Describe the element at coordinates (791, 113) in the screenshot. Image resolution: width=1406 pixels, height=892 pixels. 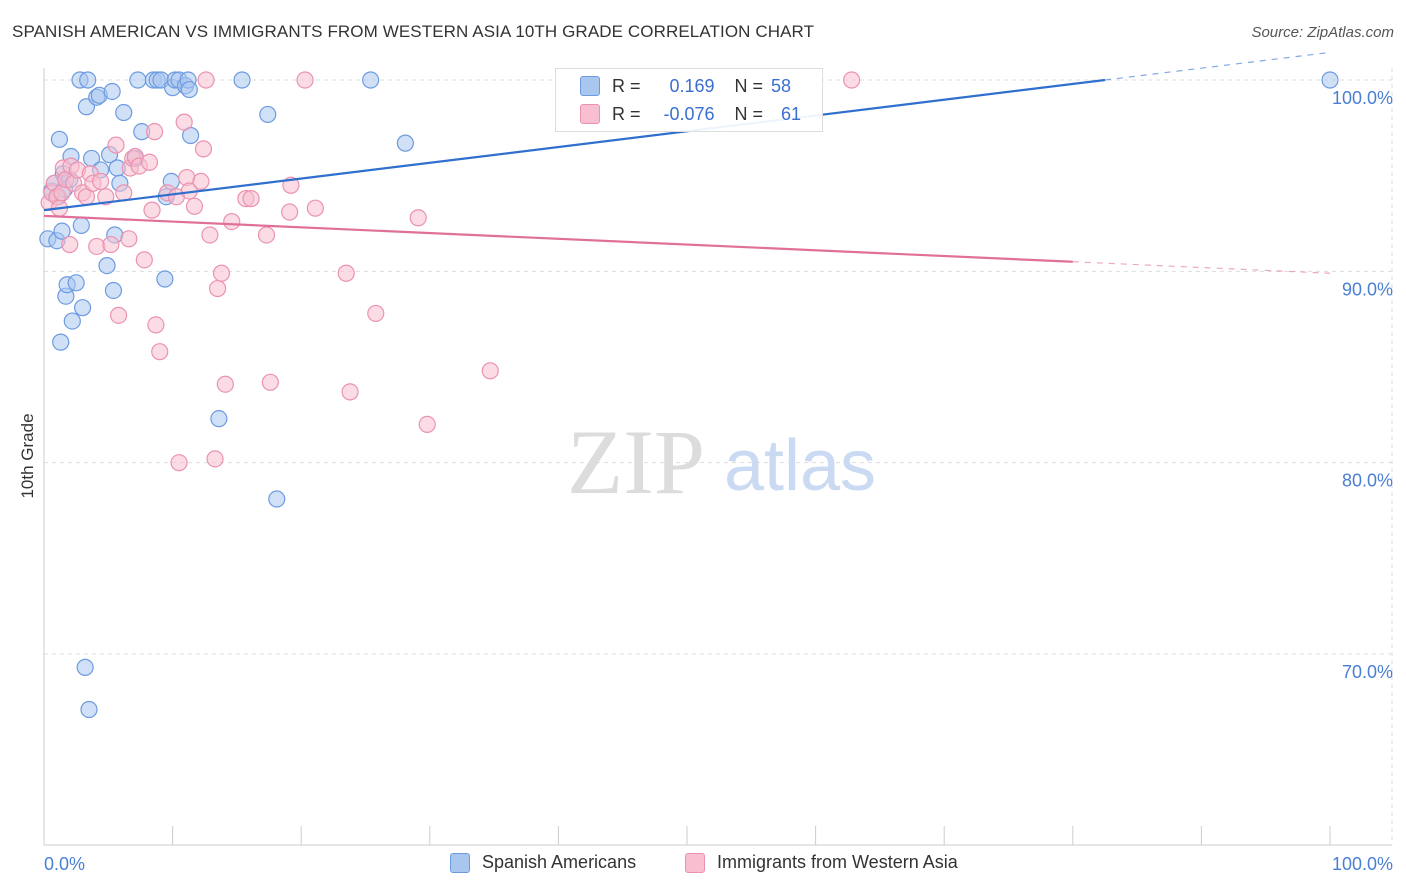
I see `legend-n-value: 61` at that location.